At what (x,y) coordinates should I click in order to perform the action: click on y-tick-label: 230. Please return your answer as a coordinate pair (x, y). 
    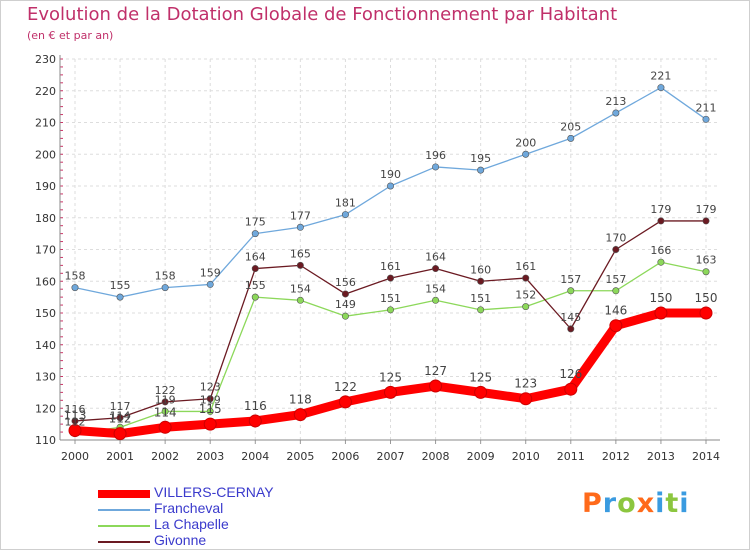
    Looking at the image, I should click on (45, 59).